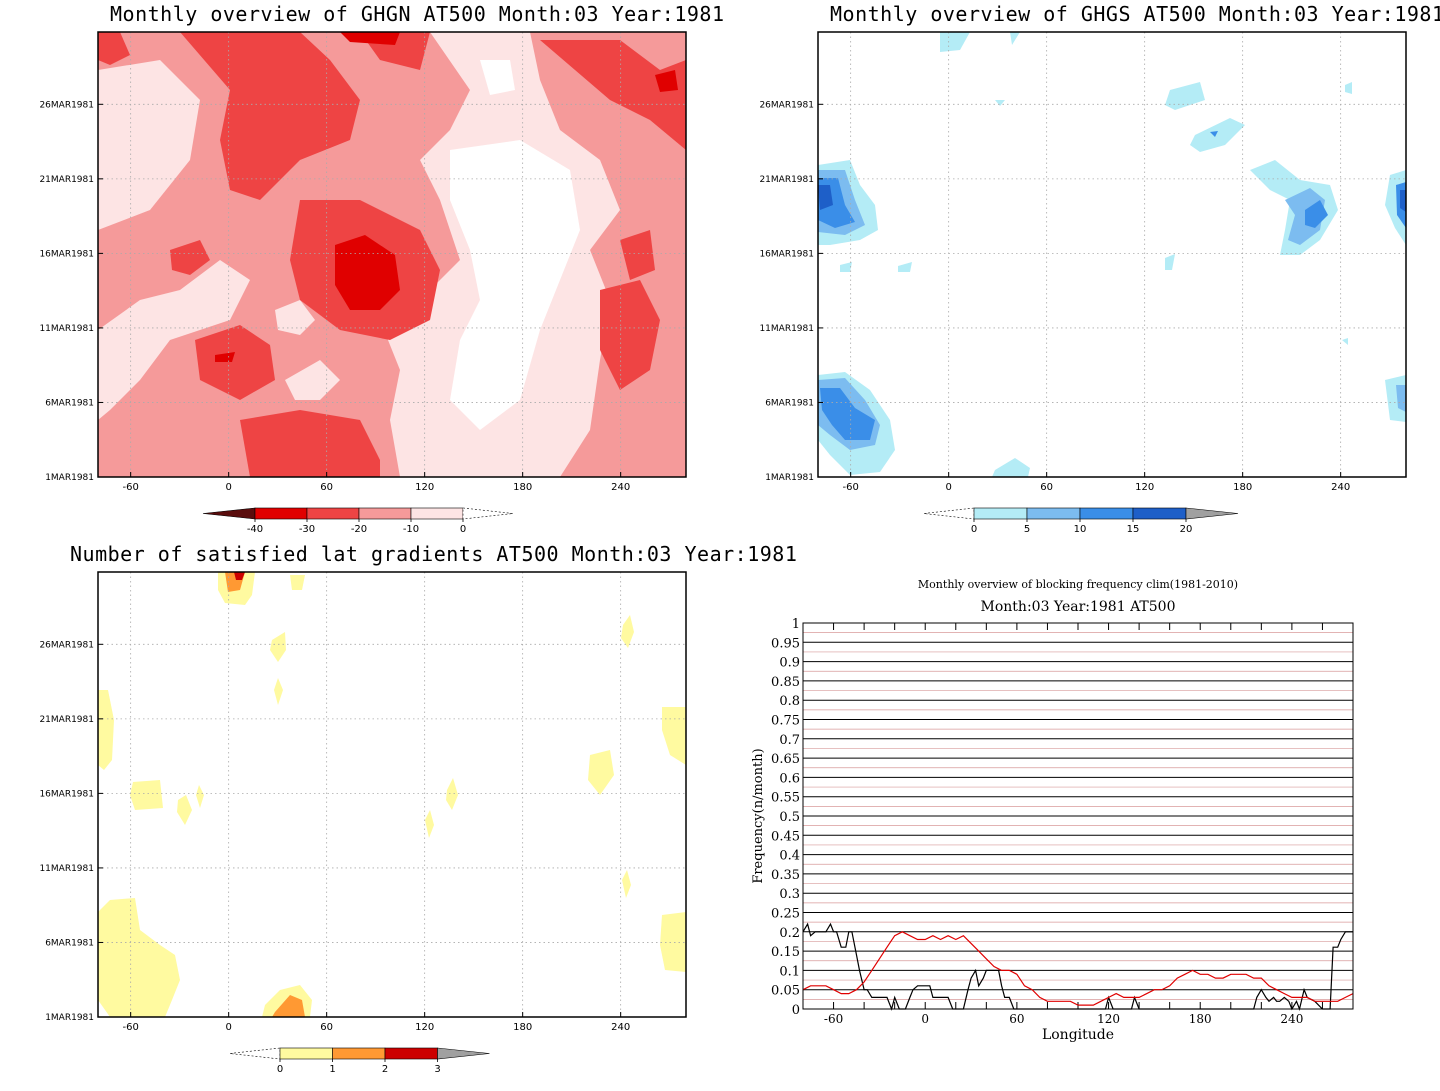  I want to click on gradients-orange-region, so click(288, 1006).